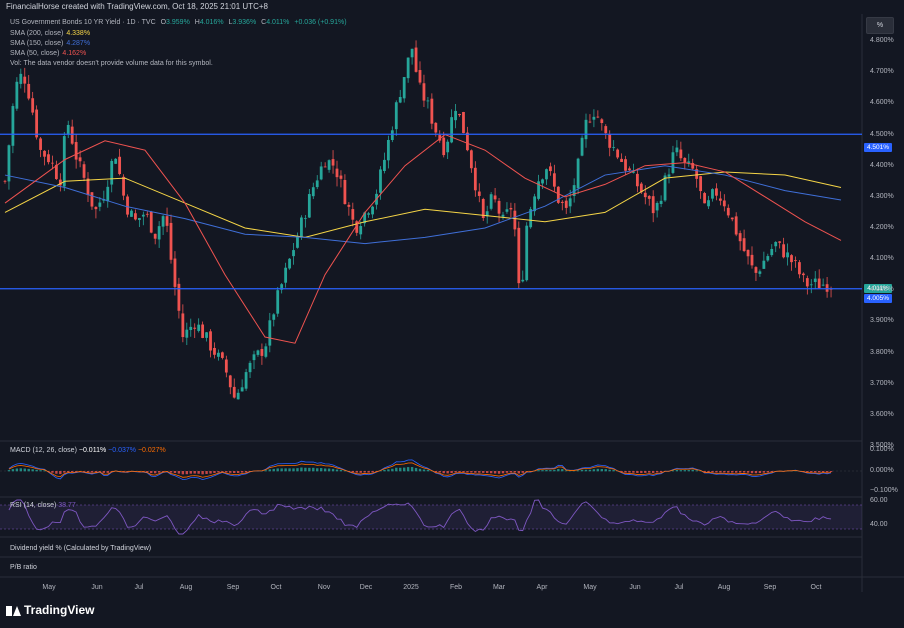 The image size is (904, 628). I want to click on tradingview-logo: TradingView, so click(50, 610).